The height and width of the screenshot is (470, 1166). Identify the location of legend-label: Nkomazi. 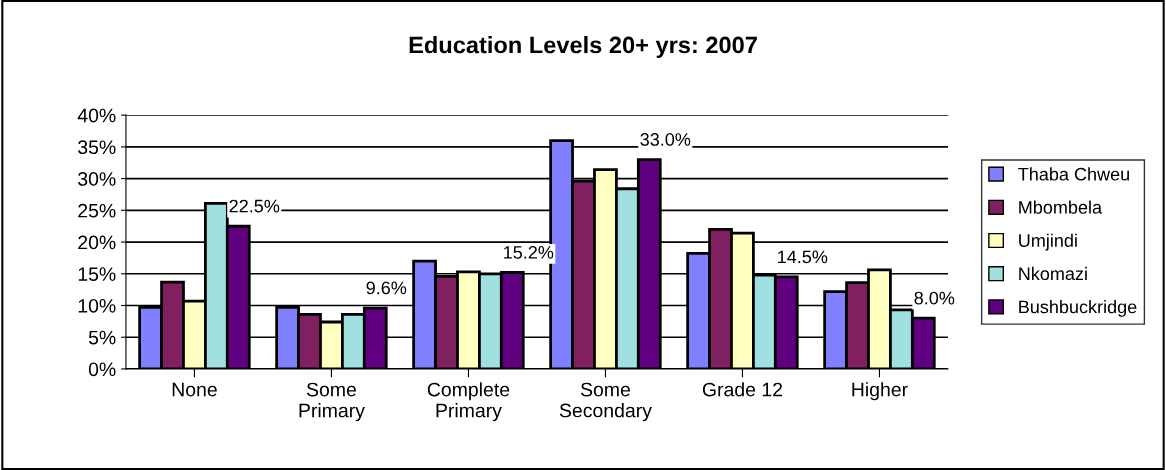
(1053, 273).